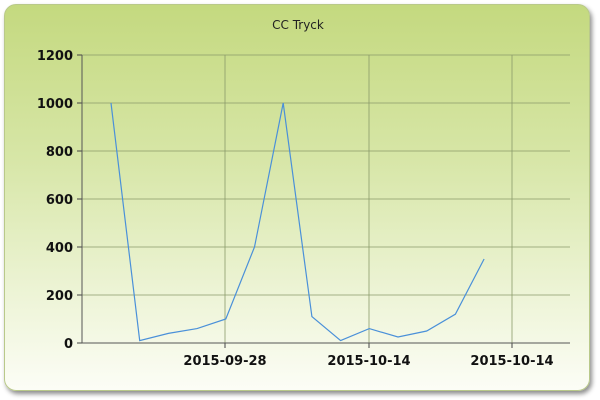 This screenshot has width=600, height=400. Describe the element at coordinates (55, 104) in the screenshot. I see `y-tick-label: 1000` at that location.